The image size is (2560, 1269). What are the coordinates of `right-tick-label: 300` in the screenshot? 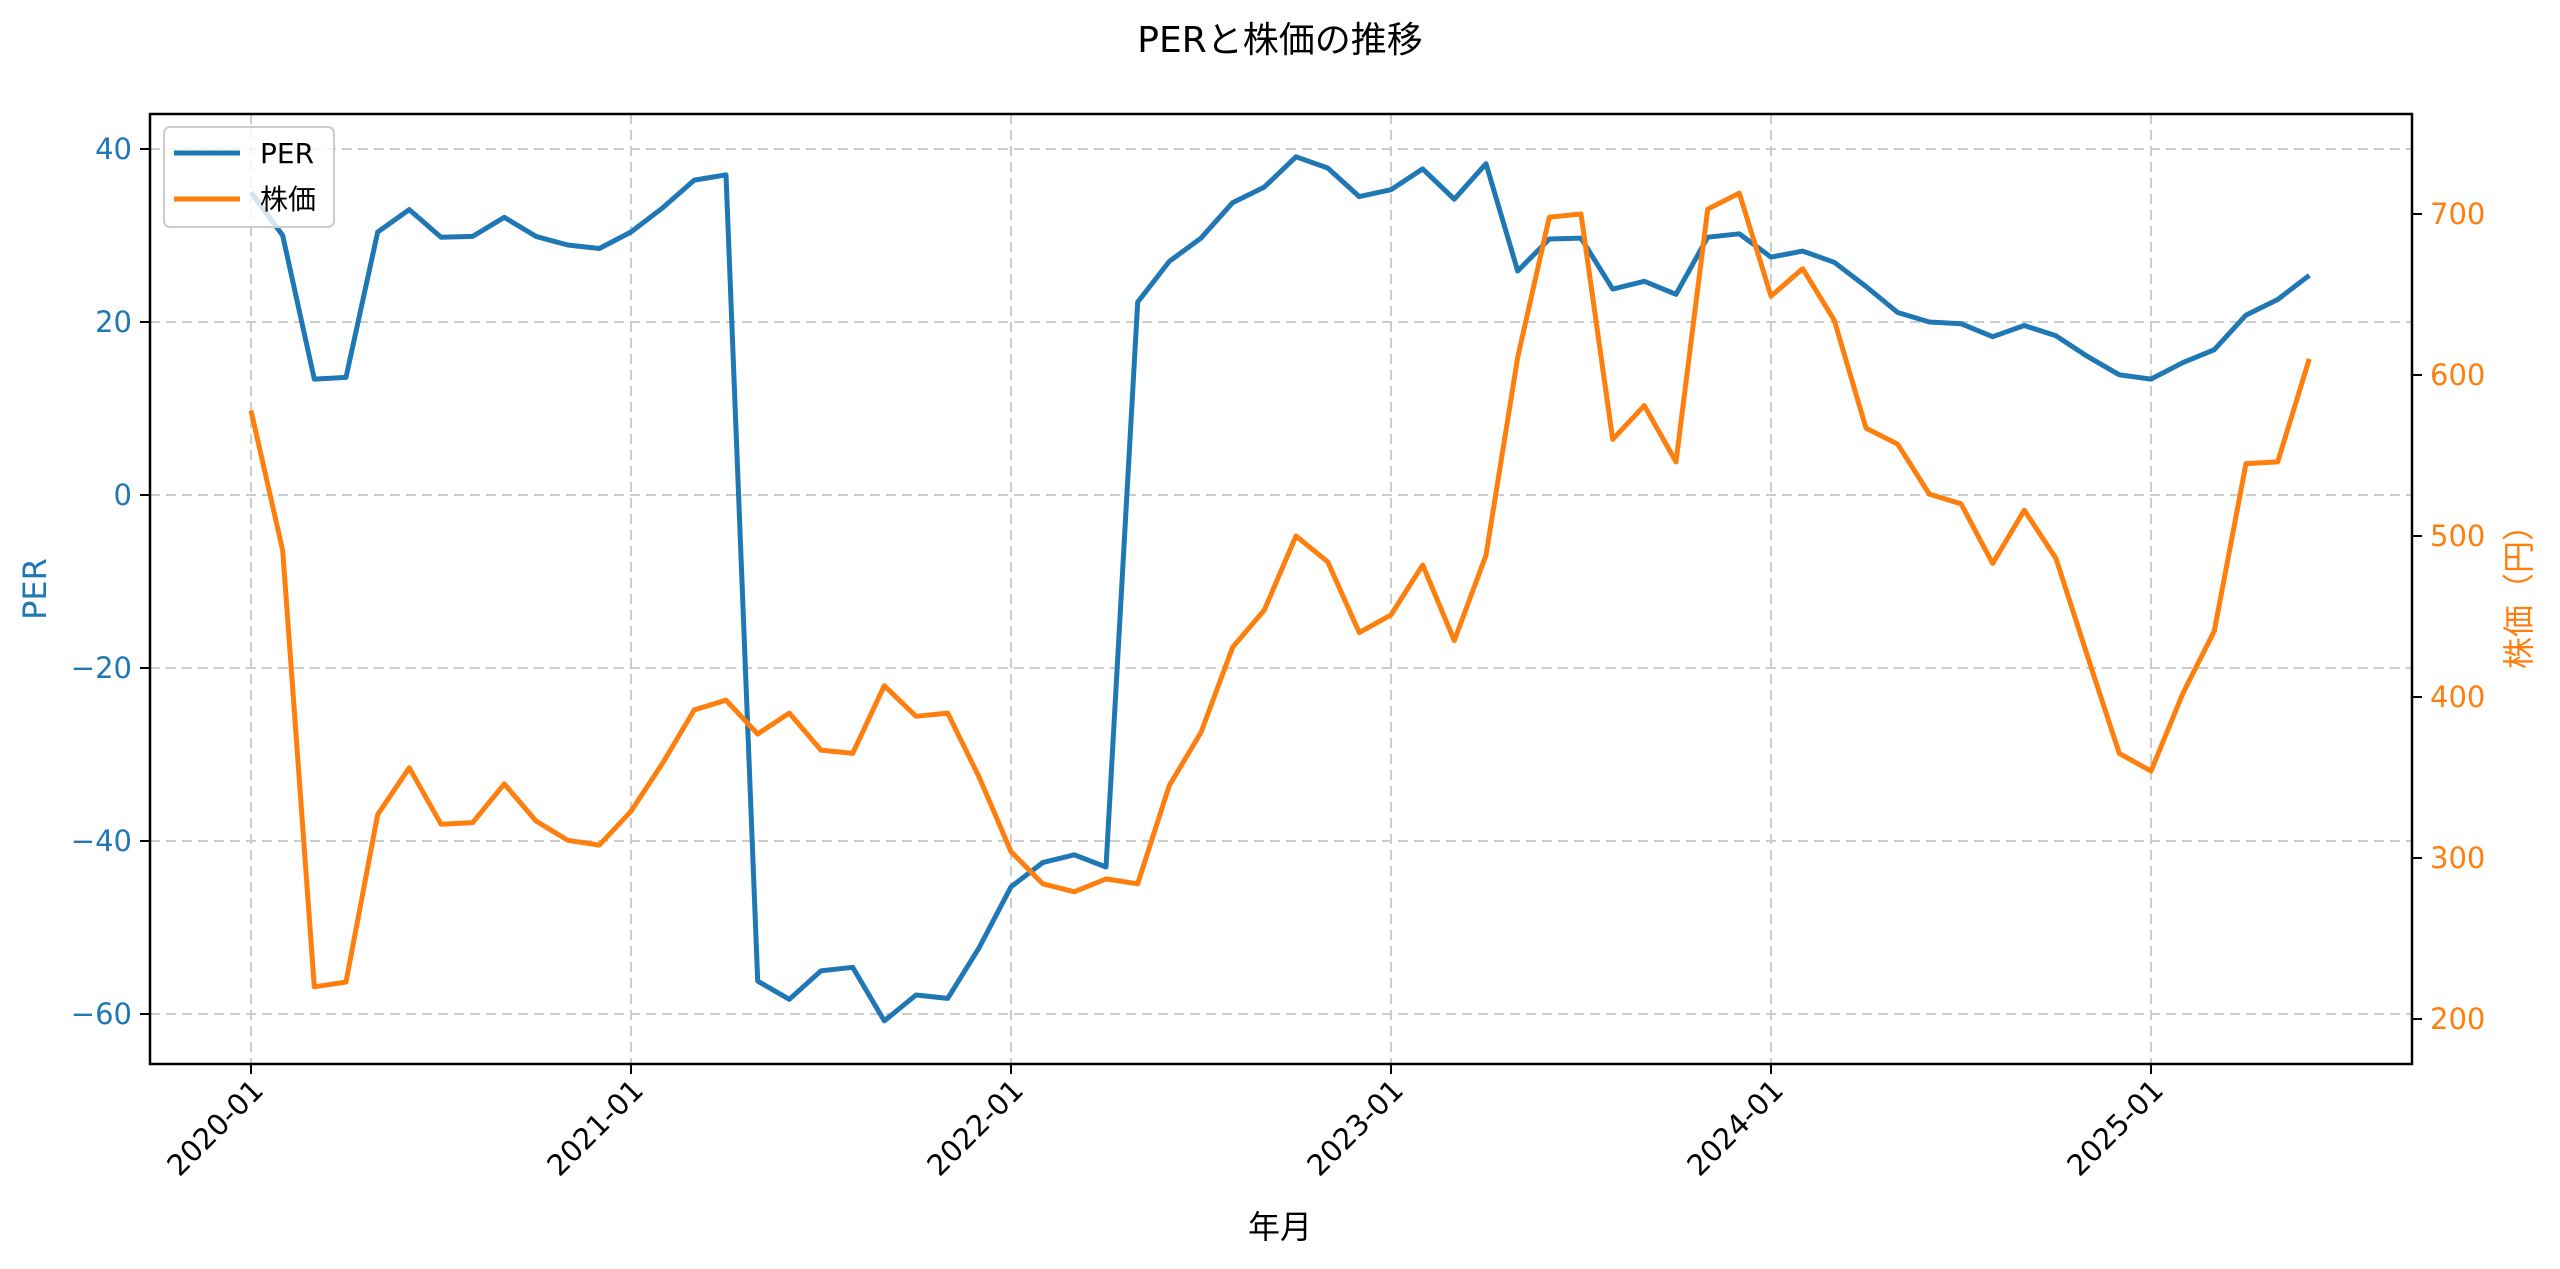 It's located at (2457, 858).